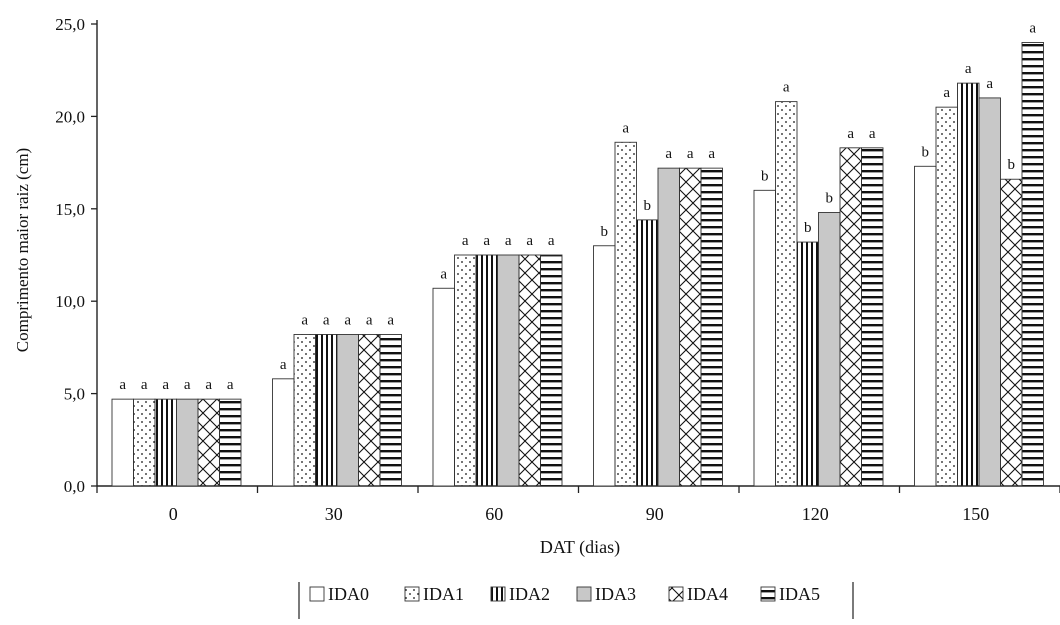 This screenshot has height=625, width=1060. I want to click on legend-swatch-ida2, so click(498, 594).